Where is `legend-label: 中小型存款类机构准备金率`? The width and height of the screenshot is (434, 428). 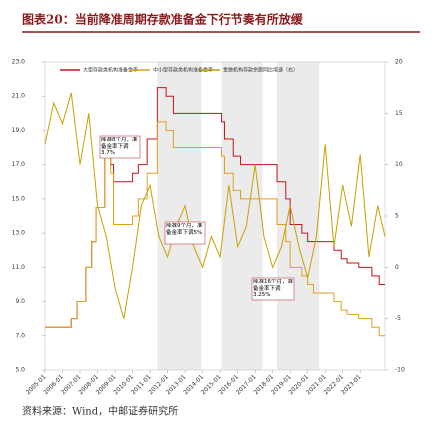 legend-label: 中小型存款类机构准备金率 is located at coordinates (183, 70).